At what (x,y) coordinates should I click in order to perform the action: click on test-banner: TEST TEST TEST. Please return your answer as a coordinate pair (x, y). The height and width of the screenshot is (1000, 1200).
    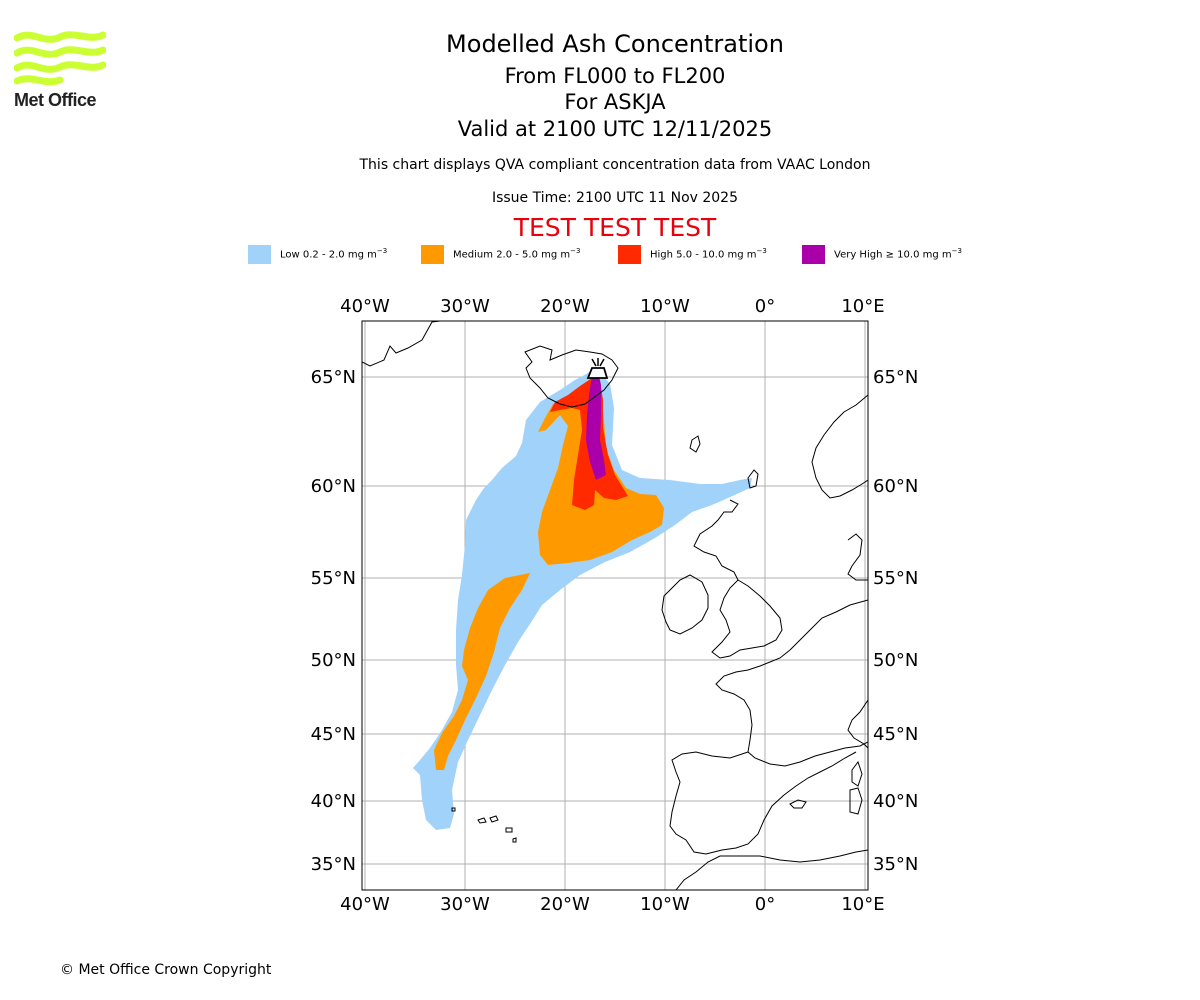
    Looking at the image, I should click on (615, 227).